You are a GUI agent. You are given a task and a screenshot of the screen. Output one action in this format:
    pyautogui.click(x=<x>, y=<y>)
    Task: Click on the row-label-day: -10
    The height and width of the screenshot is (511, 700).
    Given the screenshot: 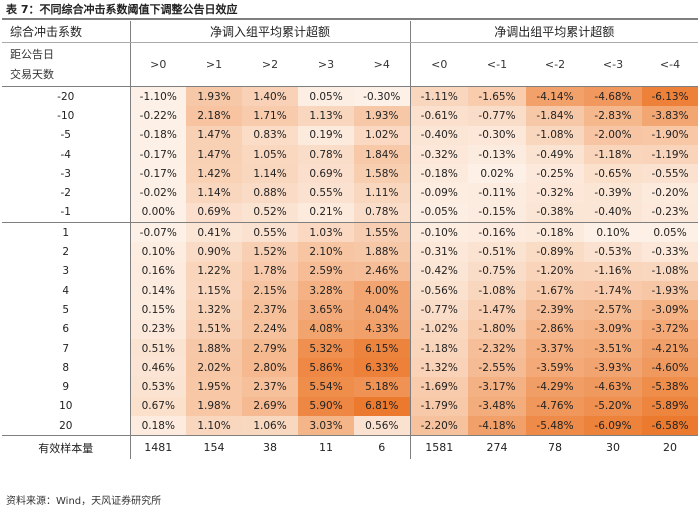 What is the action you would take?
    pyautogui.click(x=66, y=116)
    